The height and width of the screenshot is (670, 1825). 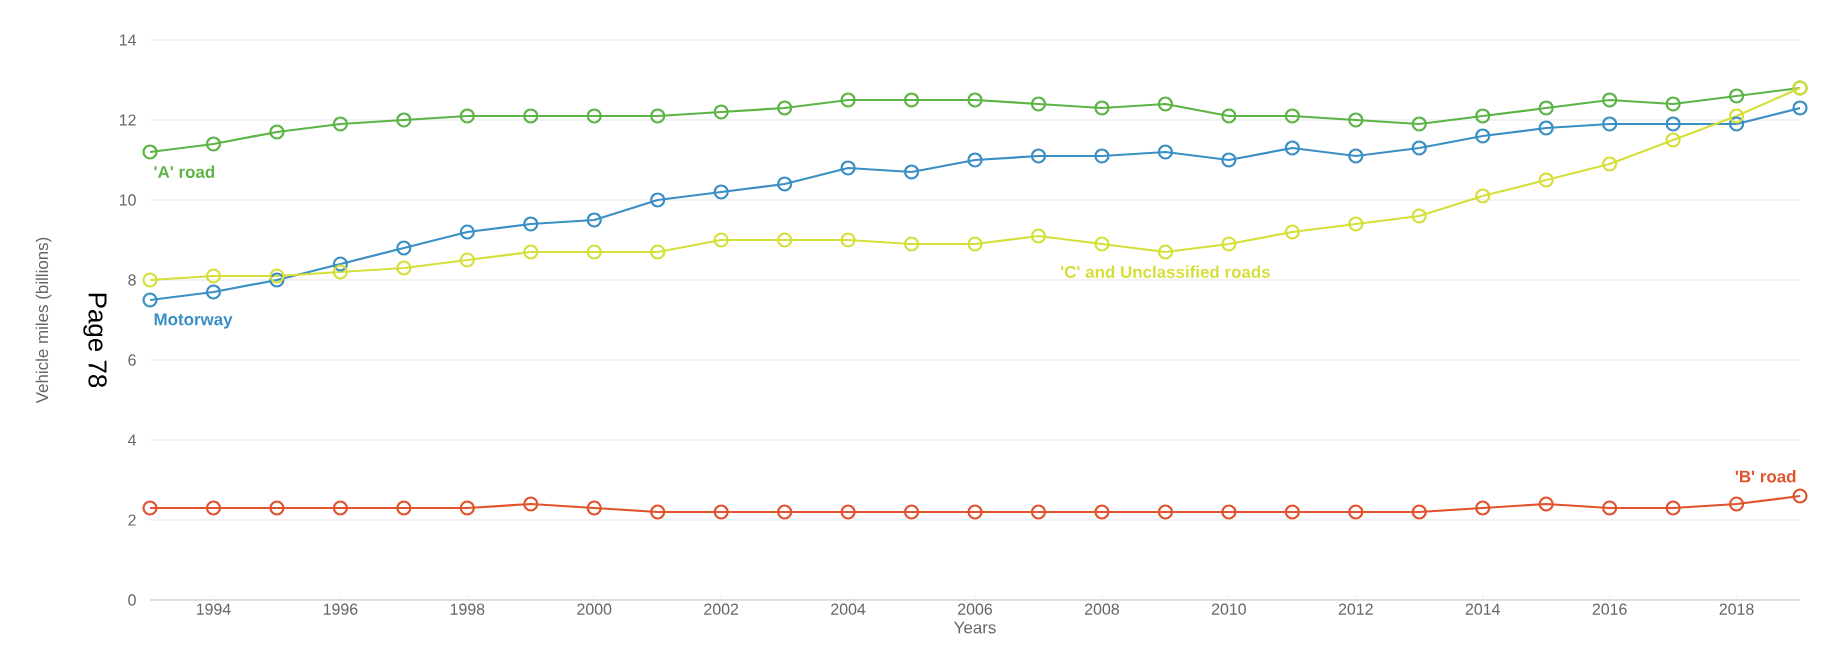 What do you see at coordinates (132, 360) in the screenshot?
I see `y-tick-label: 6` at bounding box center [132, 360].